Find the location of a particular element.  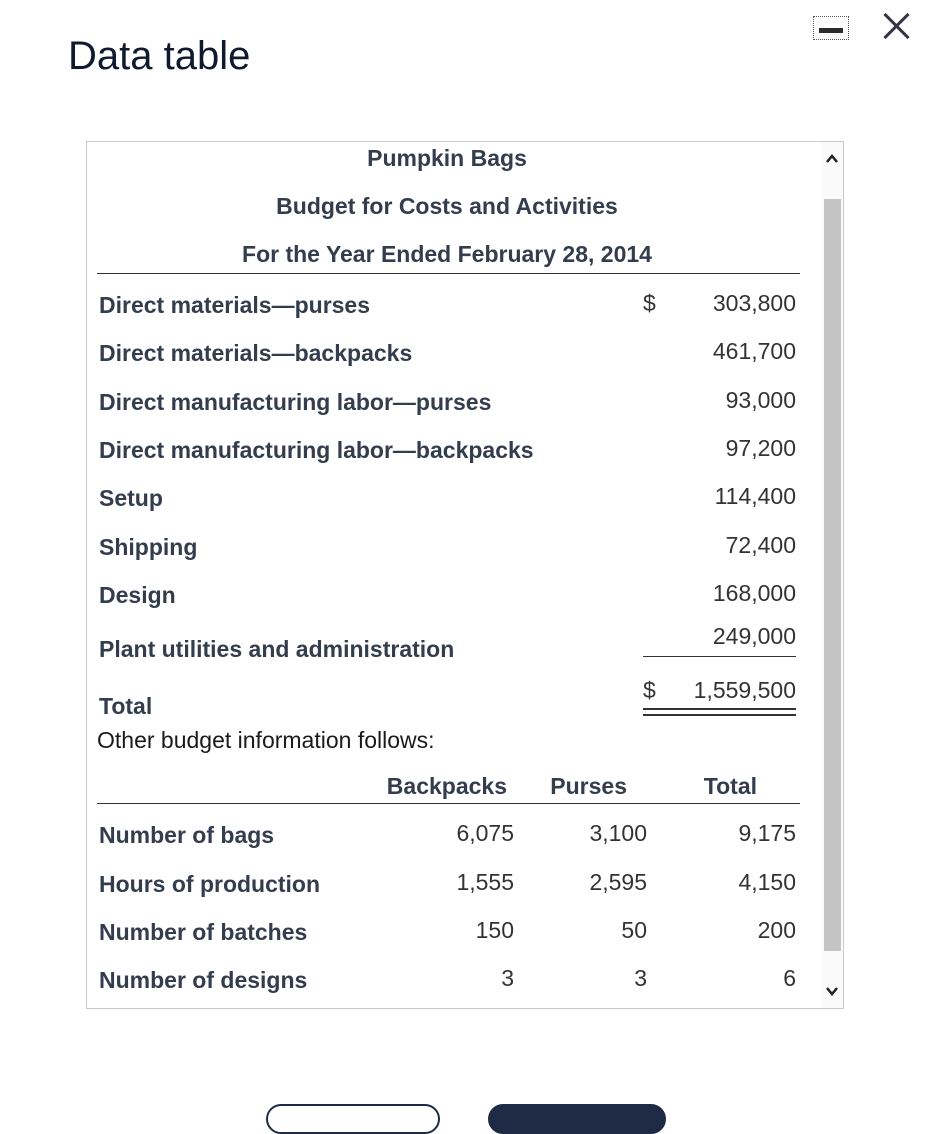

activity-value: 200 is located at coordinates (776, 930).